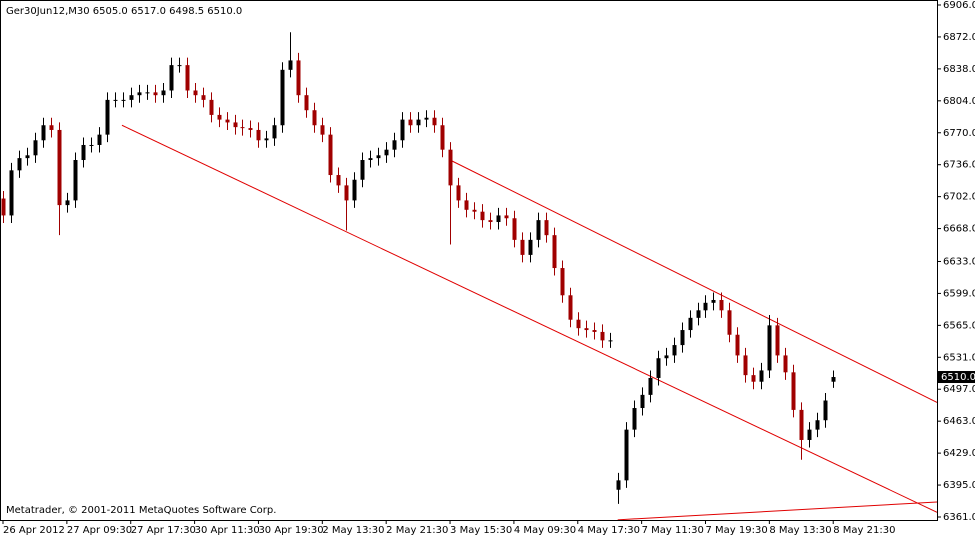 This screenshot has height=541, width=975. I want to click on y-tick-label: 6531.0, so click(959, 357).